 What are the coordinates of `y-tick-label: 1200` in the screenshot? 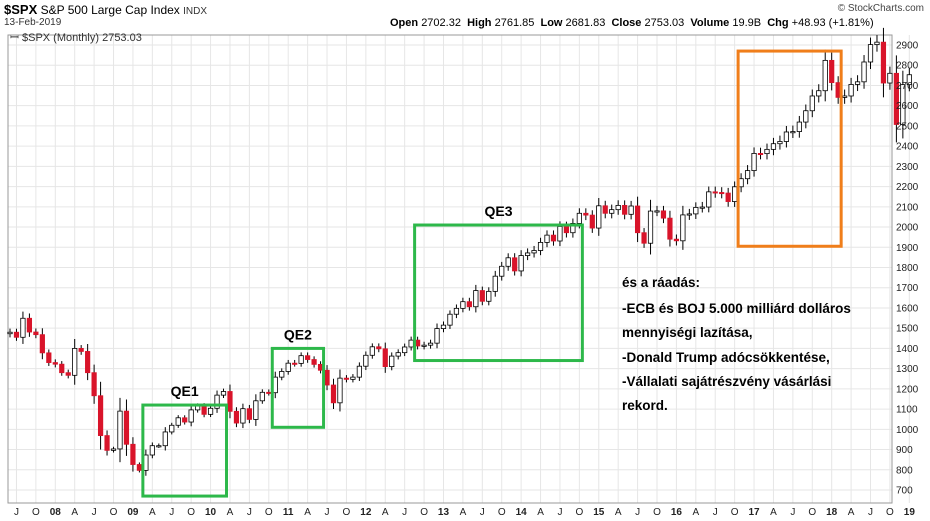 It's located at (907, 389).